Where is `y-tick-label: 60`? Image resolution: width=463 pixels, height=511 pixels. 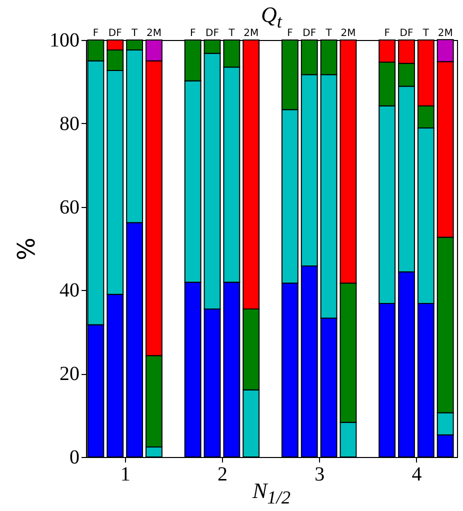
y-tick-label: 60 is located at coordinates (70, 207).